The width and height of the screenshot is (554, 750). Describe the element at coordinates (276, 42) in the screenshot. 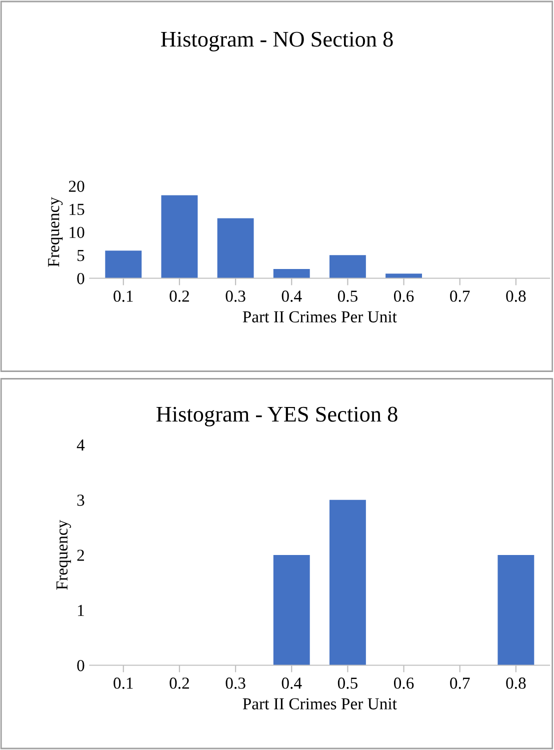

I see `chart-title: Histogram - NO Section 8` at that location.